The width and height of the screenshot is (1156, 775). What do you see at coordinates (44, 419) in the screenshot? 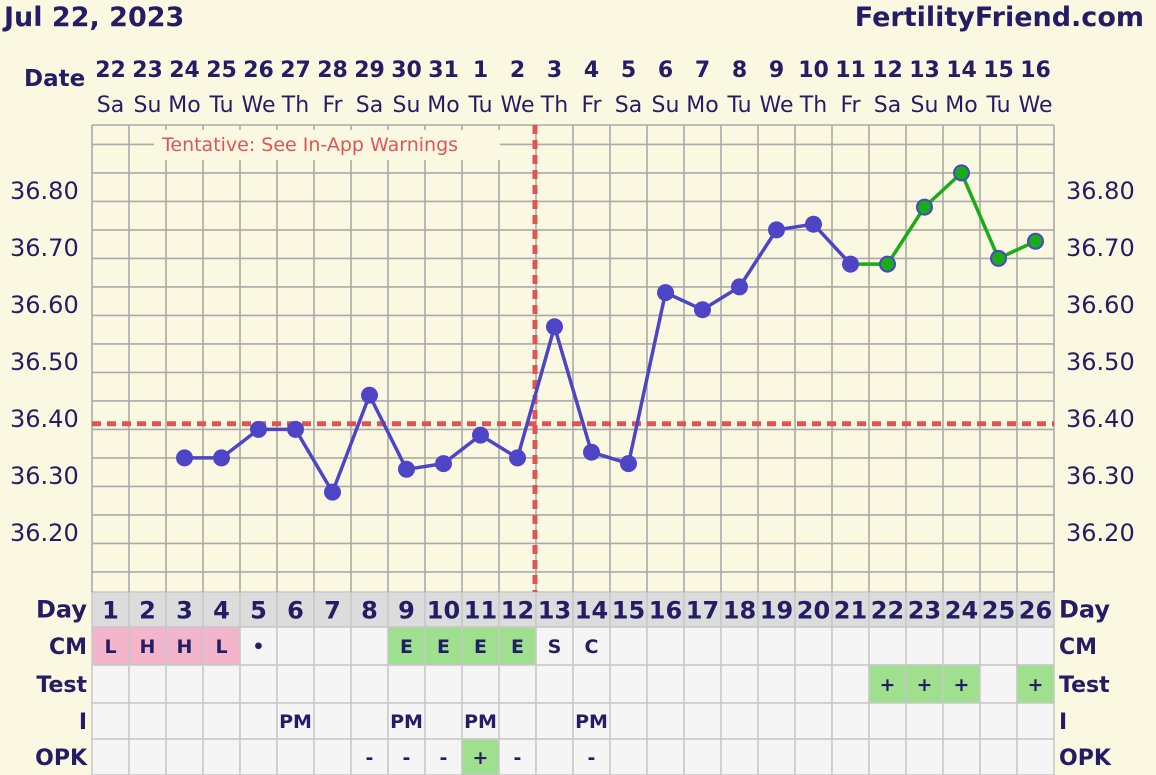
I see `y-tick-label-left: 36.40` at bounding box center [44, 419].